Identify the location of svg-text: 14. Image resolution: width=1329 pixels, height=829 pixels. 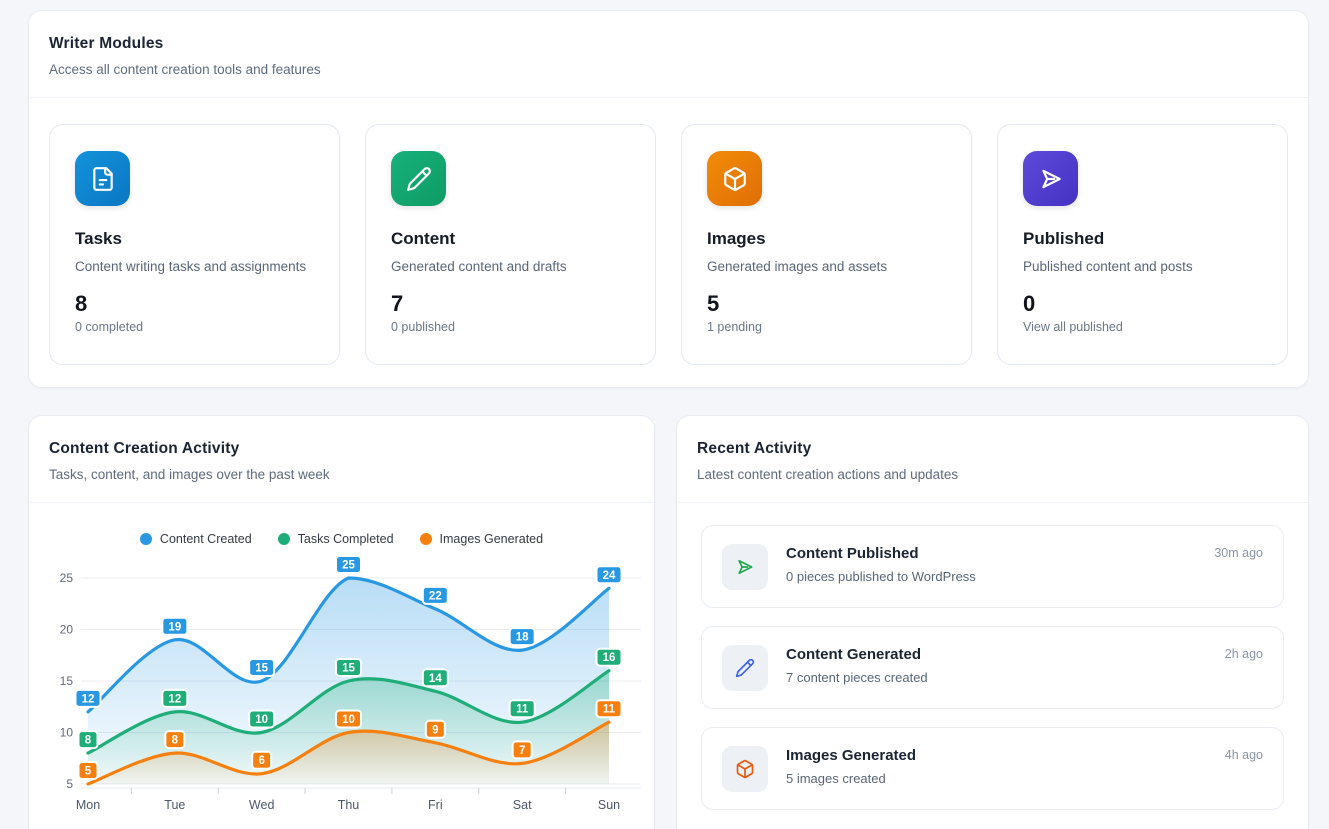
(435, 679).